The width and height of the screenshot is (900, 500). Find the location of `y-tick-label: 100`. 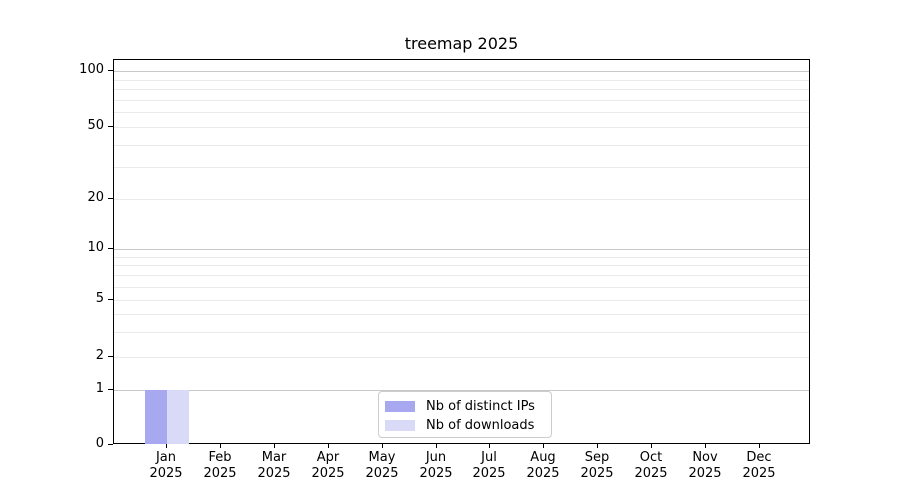

y-tick-label: 100 is located at coordinates (91, 69).